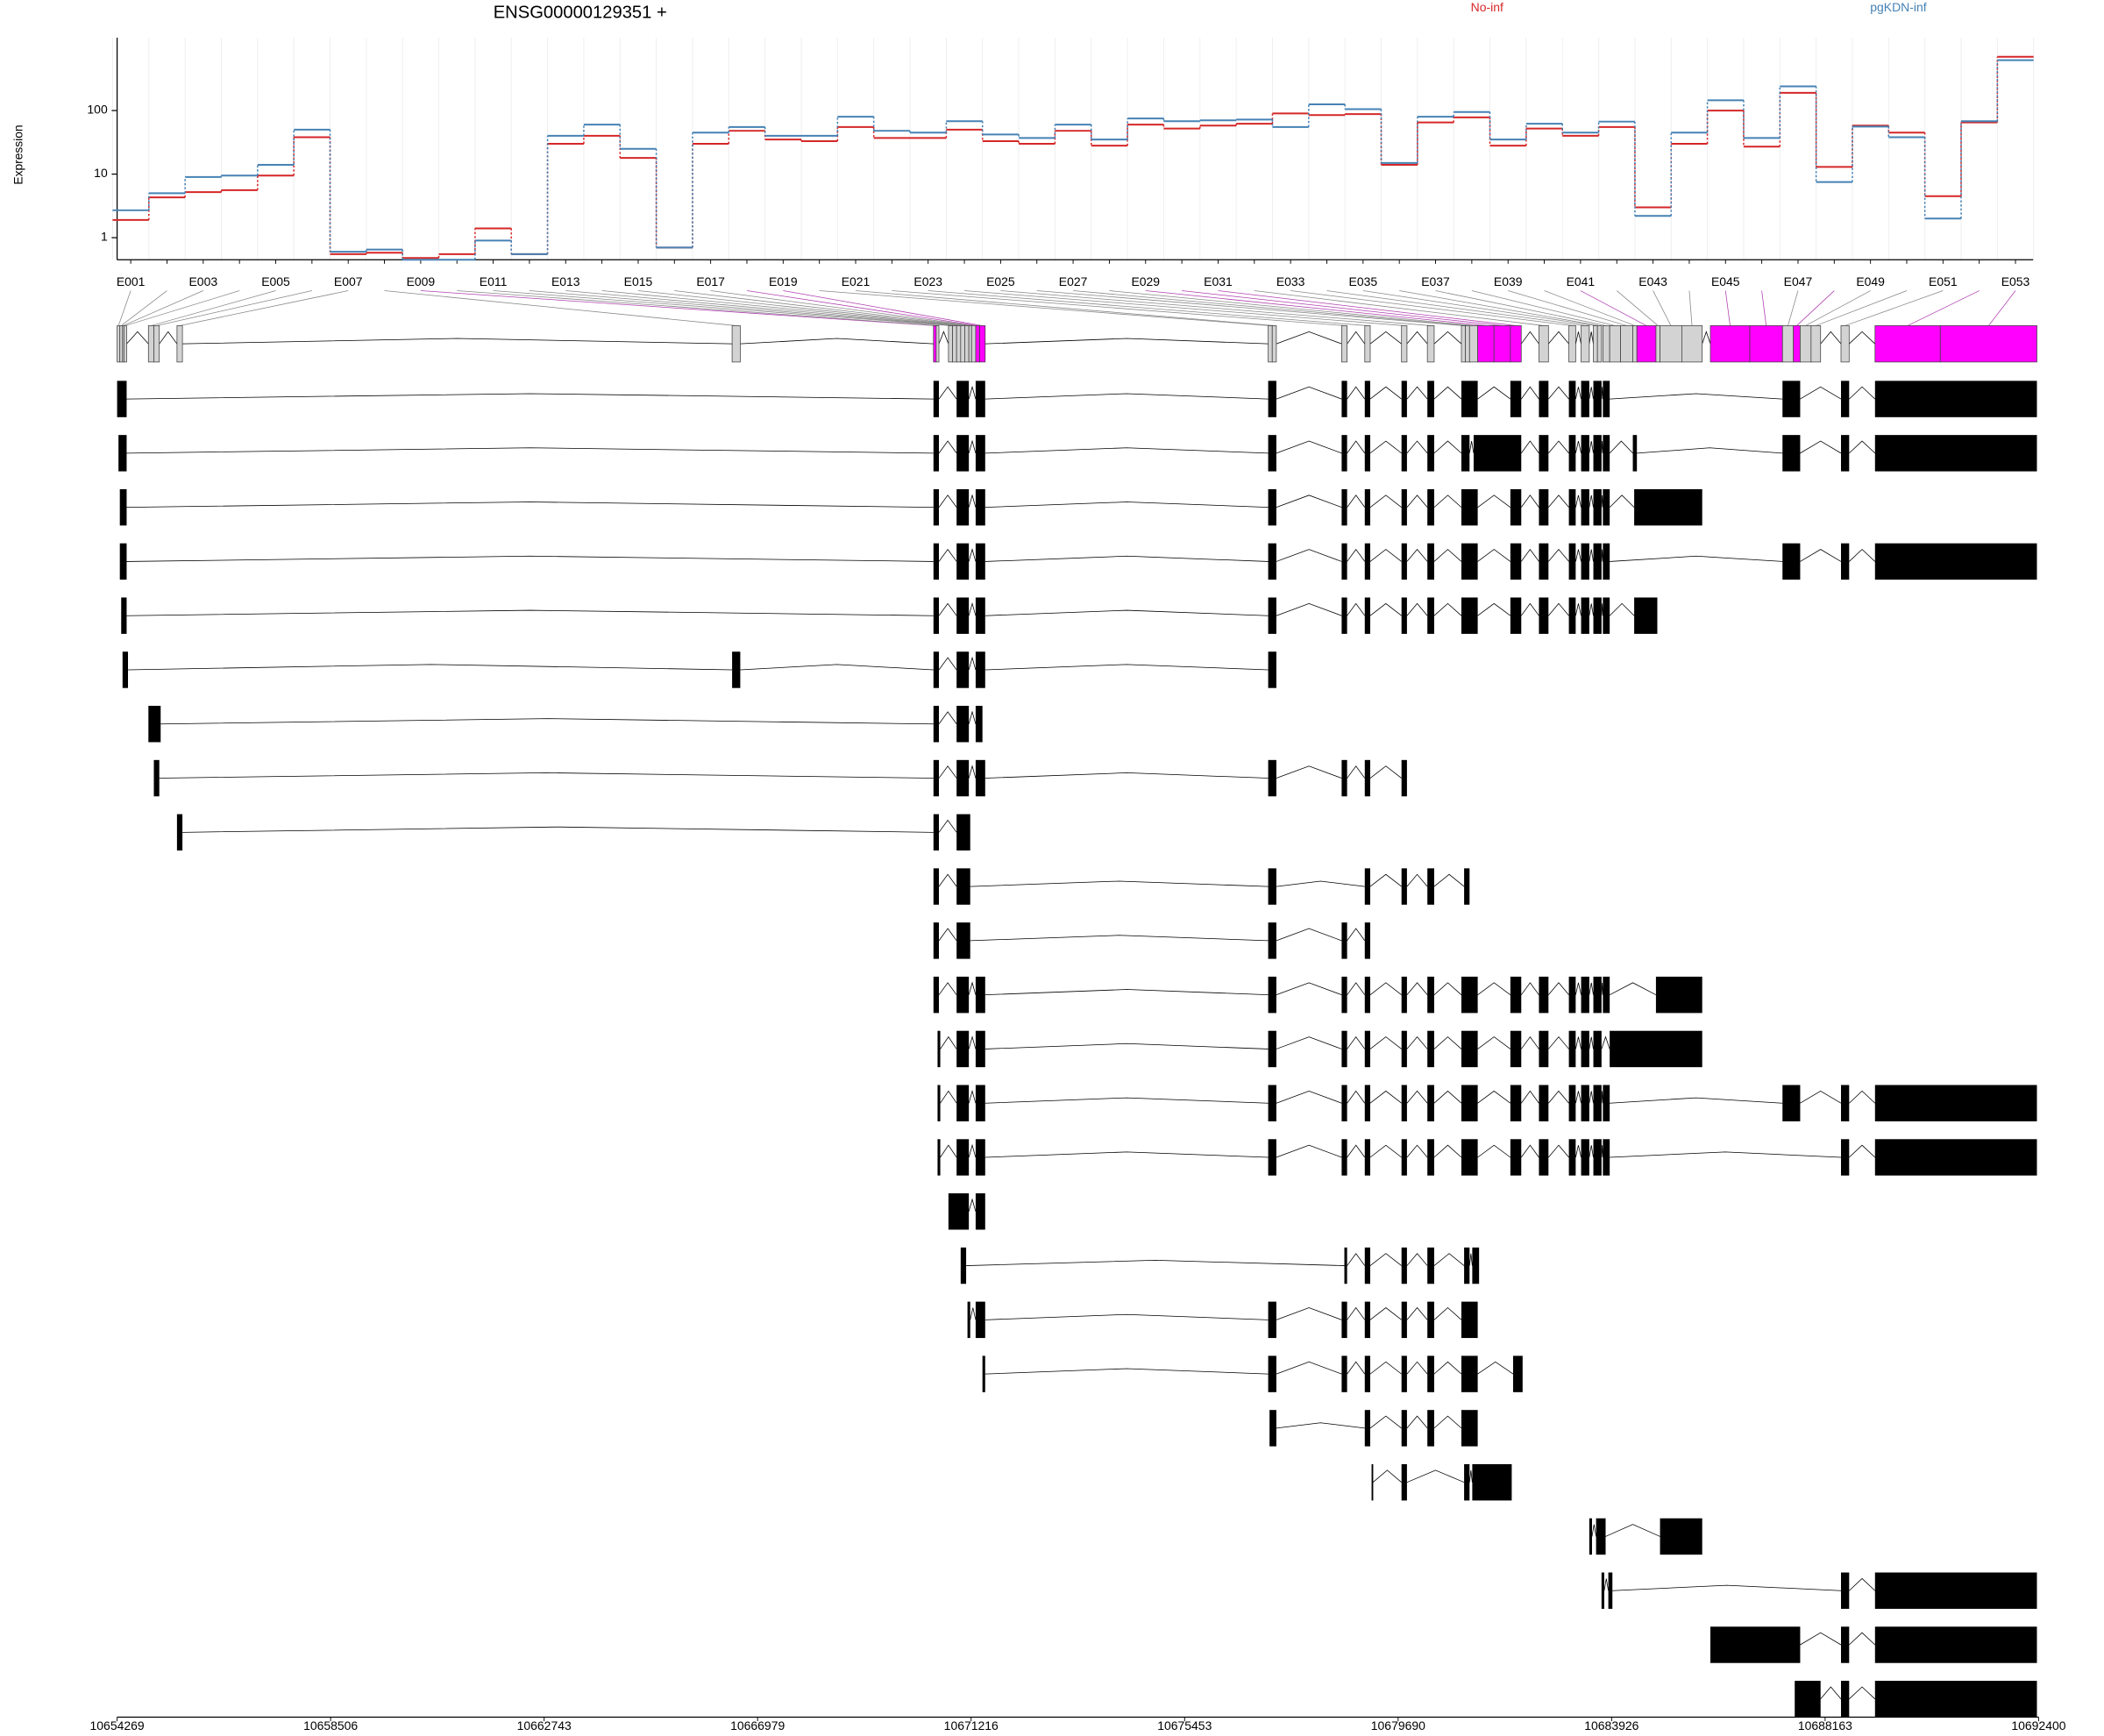 This screenshot has height=1736, width=2104. I want to click on x-tick-label: E051, so click(1943, 281).